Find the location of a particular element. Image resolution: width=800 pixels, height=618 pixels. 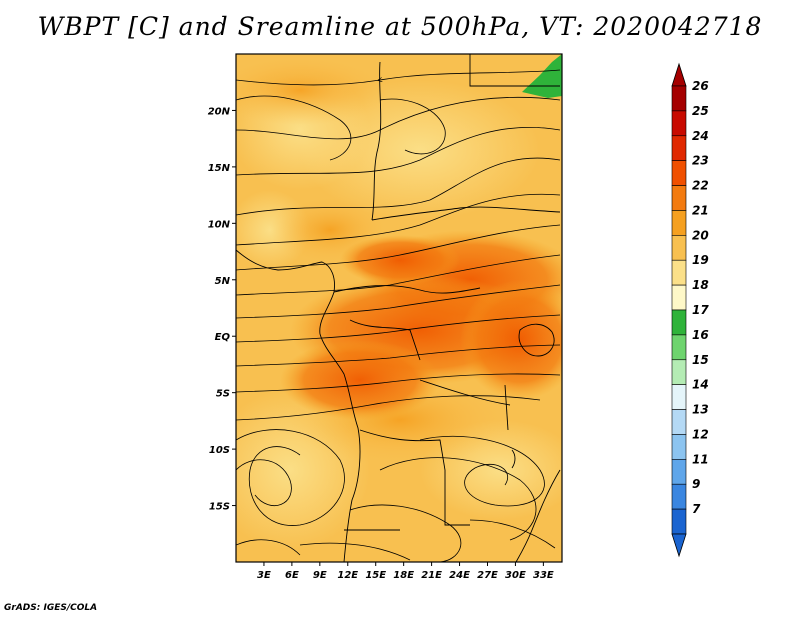

wbpt-green-patch is located at coordinates (542, 76).